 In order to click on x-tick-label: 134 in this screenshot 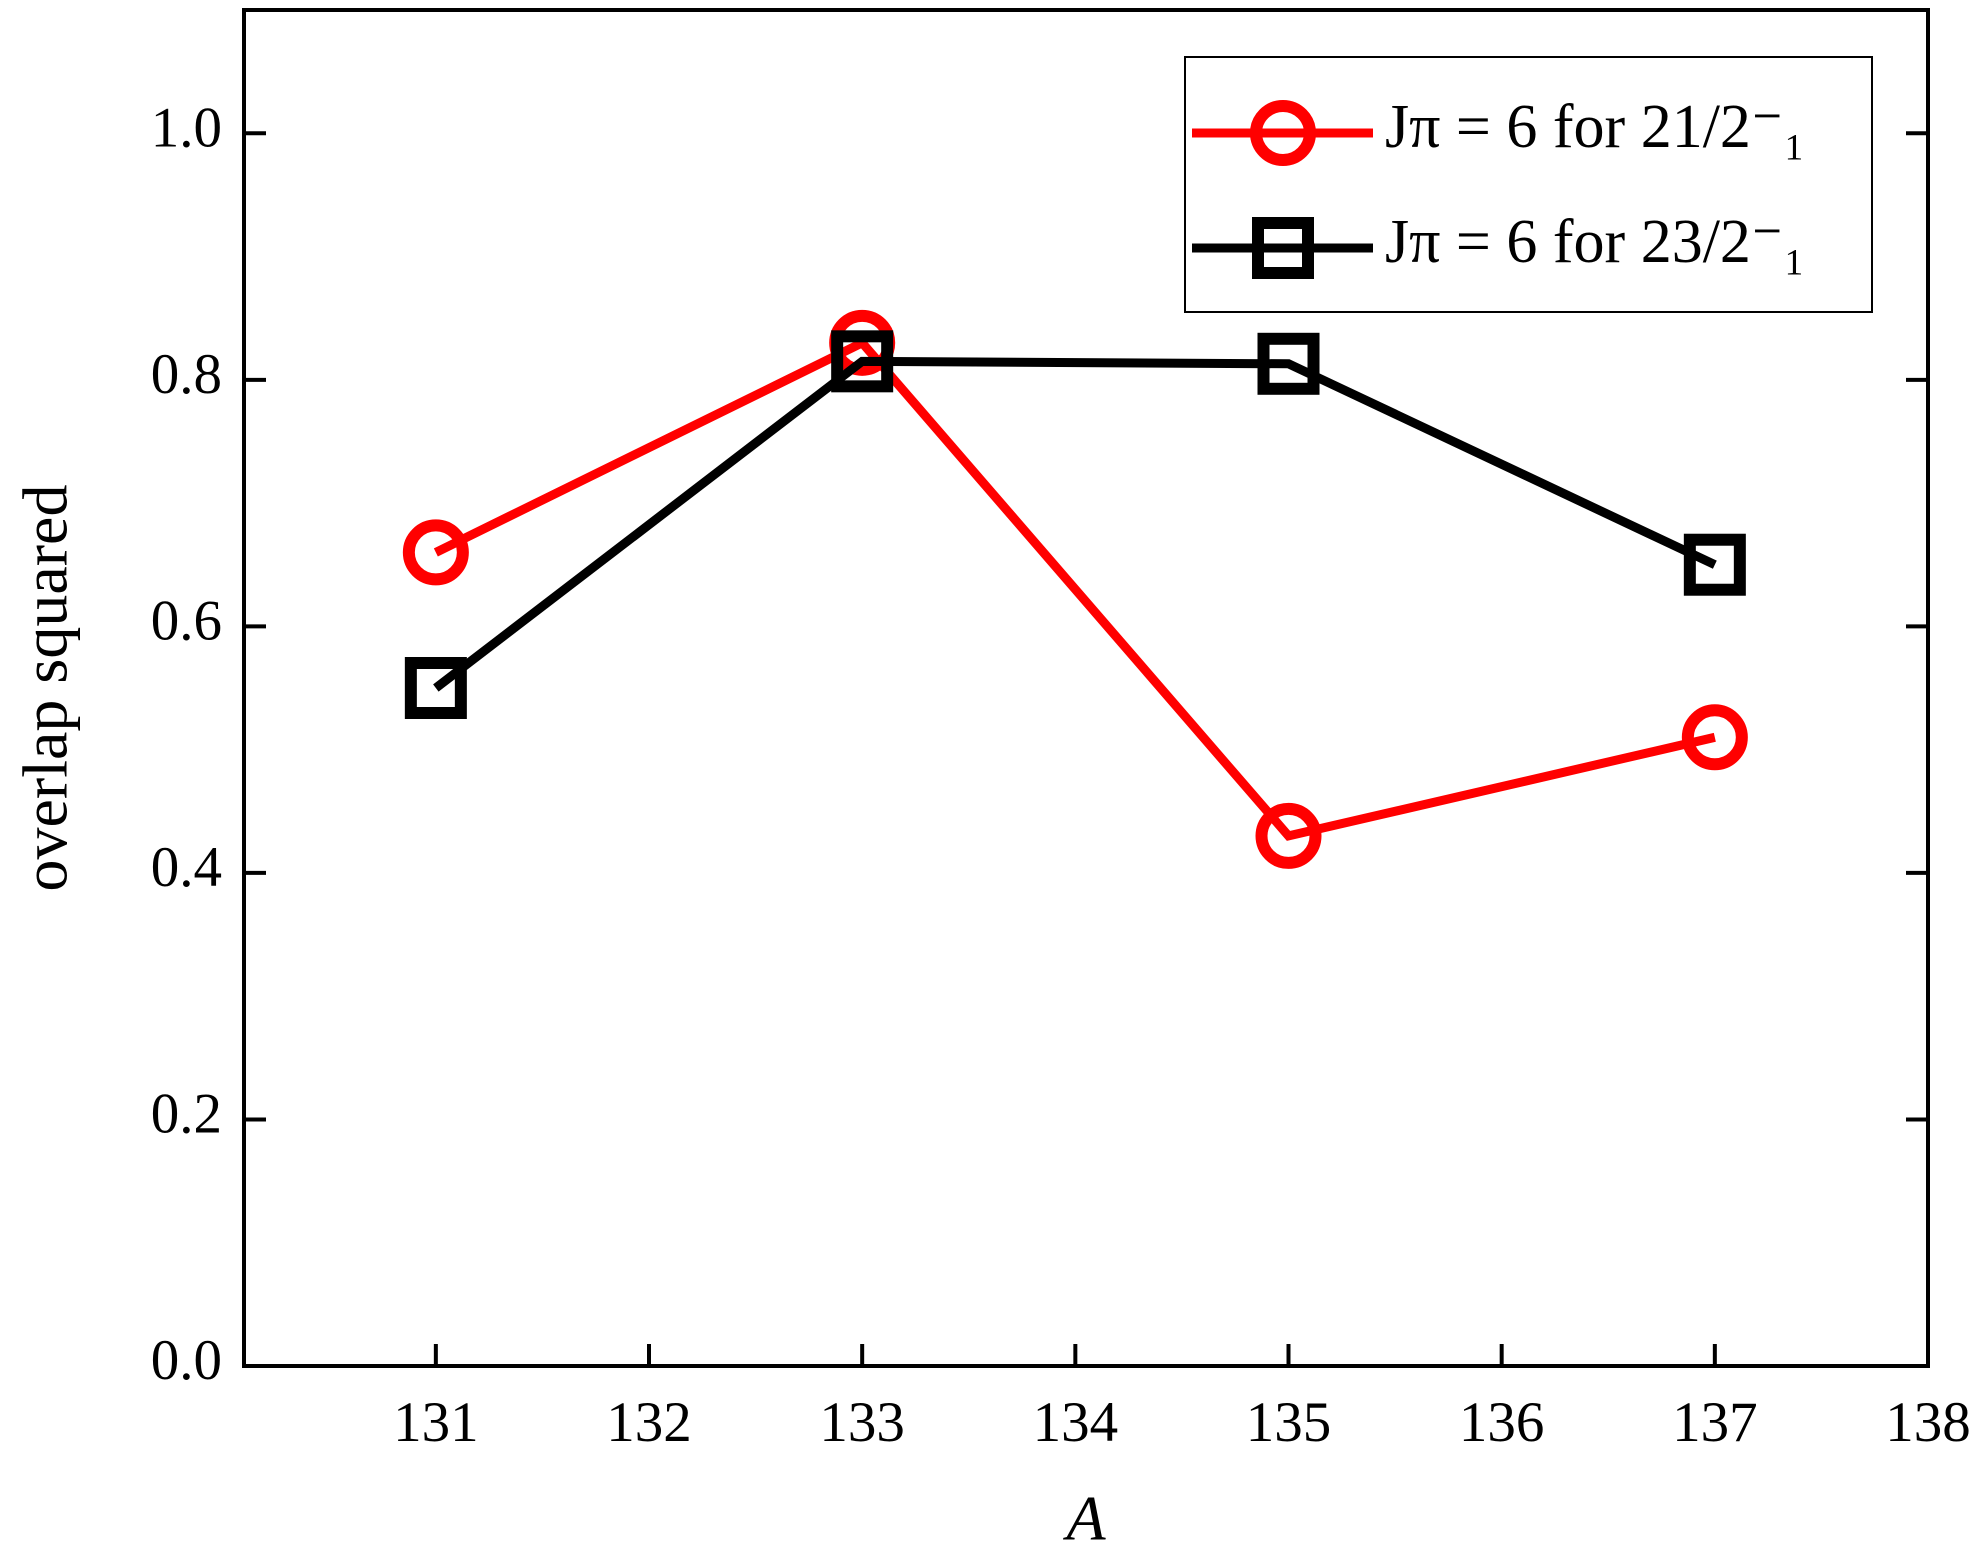, I will do `click(1076, 1422)`.